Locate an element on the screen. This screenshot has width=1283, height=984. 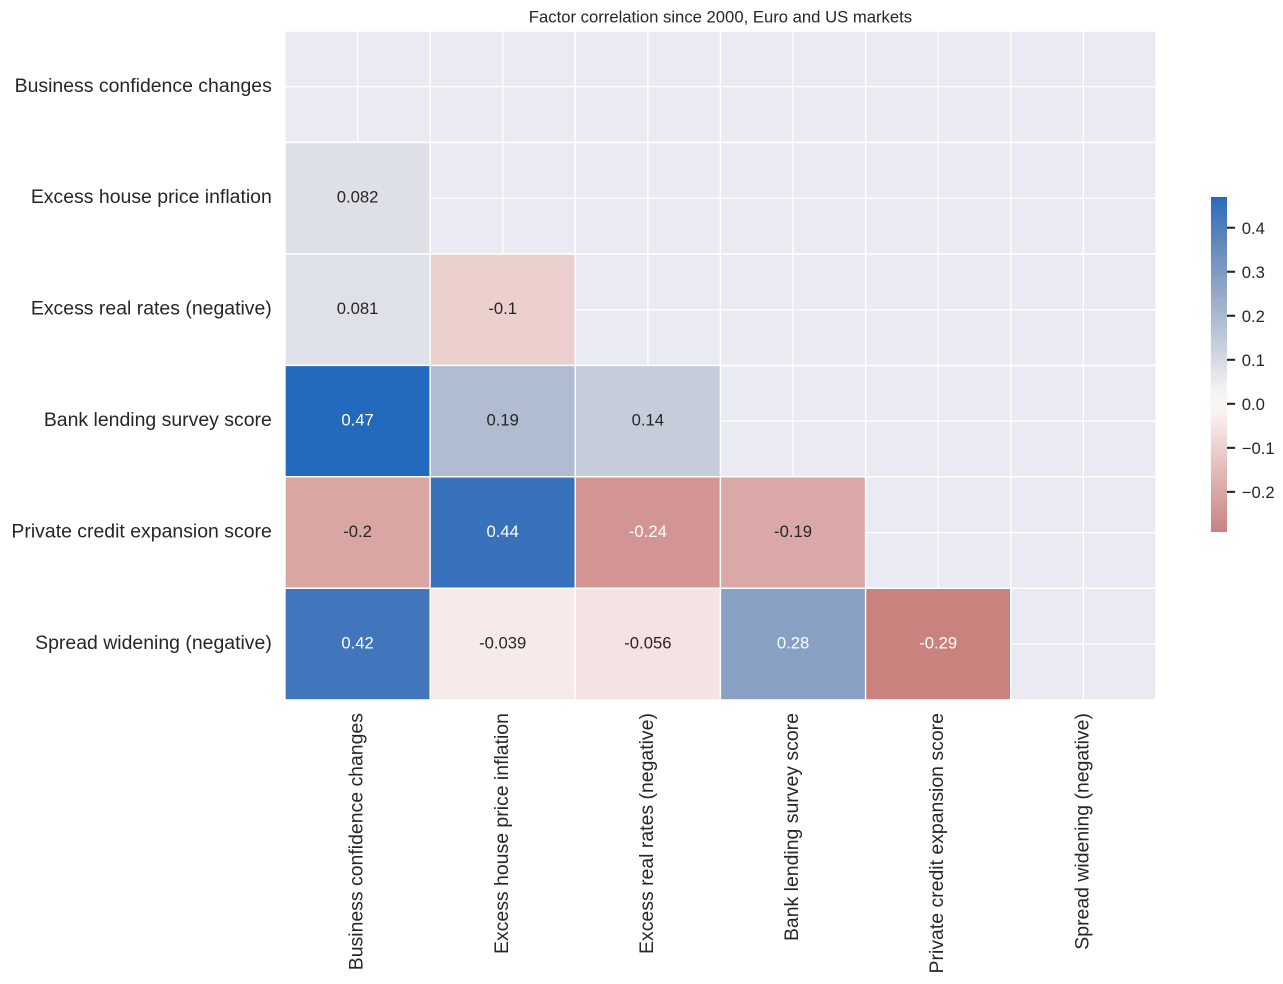
svg-text: -0.24 is located at coordinates (648, 531).